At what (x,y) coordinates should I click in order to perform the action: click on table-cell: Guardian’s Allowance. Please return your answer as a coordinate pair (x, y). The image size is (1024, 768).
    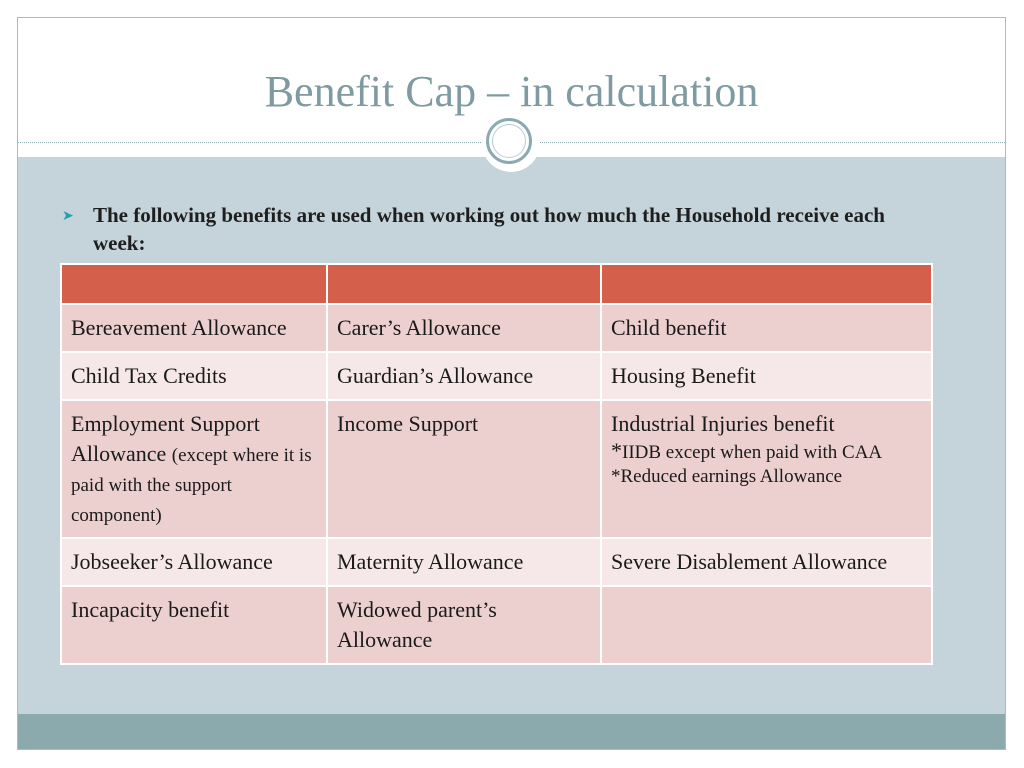
    Looking at the image, I should click on (464, 376).